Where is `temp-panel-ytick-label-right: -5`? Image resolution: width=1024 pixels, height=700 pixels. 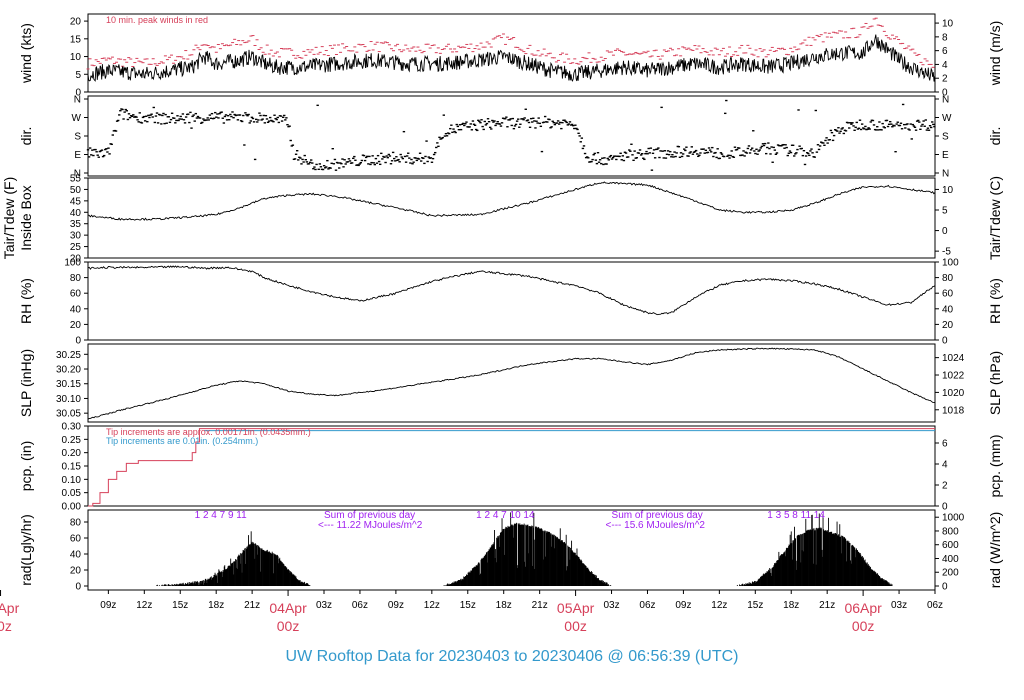
temp-panel-ytick-label-right: -5 is located at coordinates (946, 252).